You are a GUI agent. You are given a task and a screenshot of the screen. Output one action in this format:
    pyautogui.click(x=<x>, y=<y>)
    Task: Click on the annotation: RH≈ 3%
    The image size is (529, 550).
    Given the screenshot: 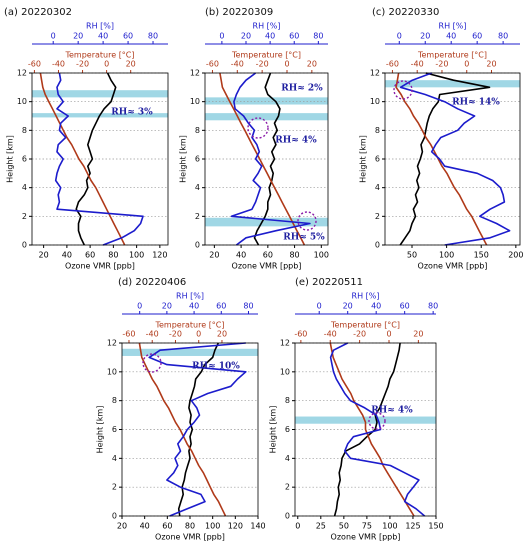 What is the action you would take?
    pyautogui.click(x=132, y=113)
    